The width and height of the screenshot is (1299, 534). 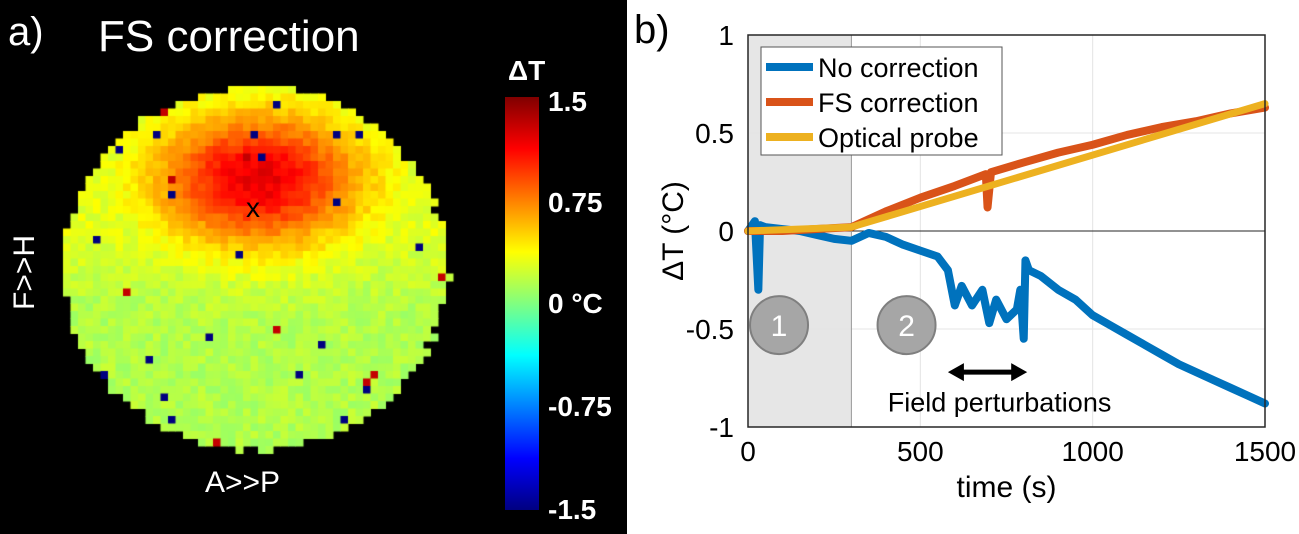 I want to click on colorbar-tick: 0 °C, so click(x=575, y=303).